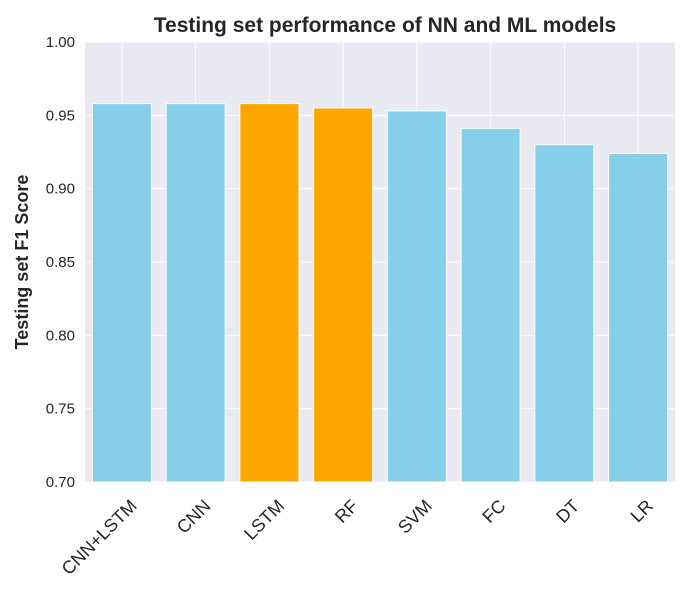 The image size is (700, 600). I want to click on x-axis-ticks: CNN+LSTM CNN LSTM RF SVM FC DT LR, so click(357, 537).